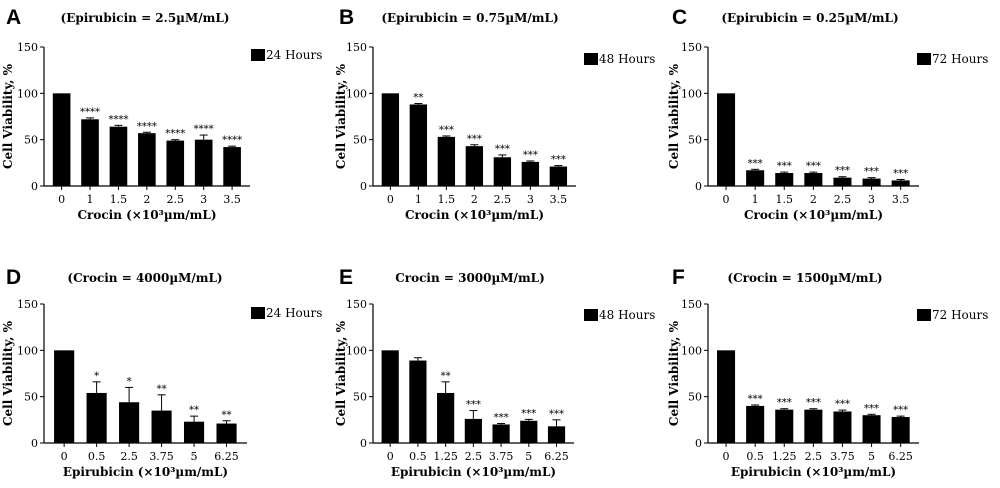 This screenshot has width=1000, height=488. I want to click on panel-title: (Epirubicin = 0.75µM/mL), so click(469, 18).